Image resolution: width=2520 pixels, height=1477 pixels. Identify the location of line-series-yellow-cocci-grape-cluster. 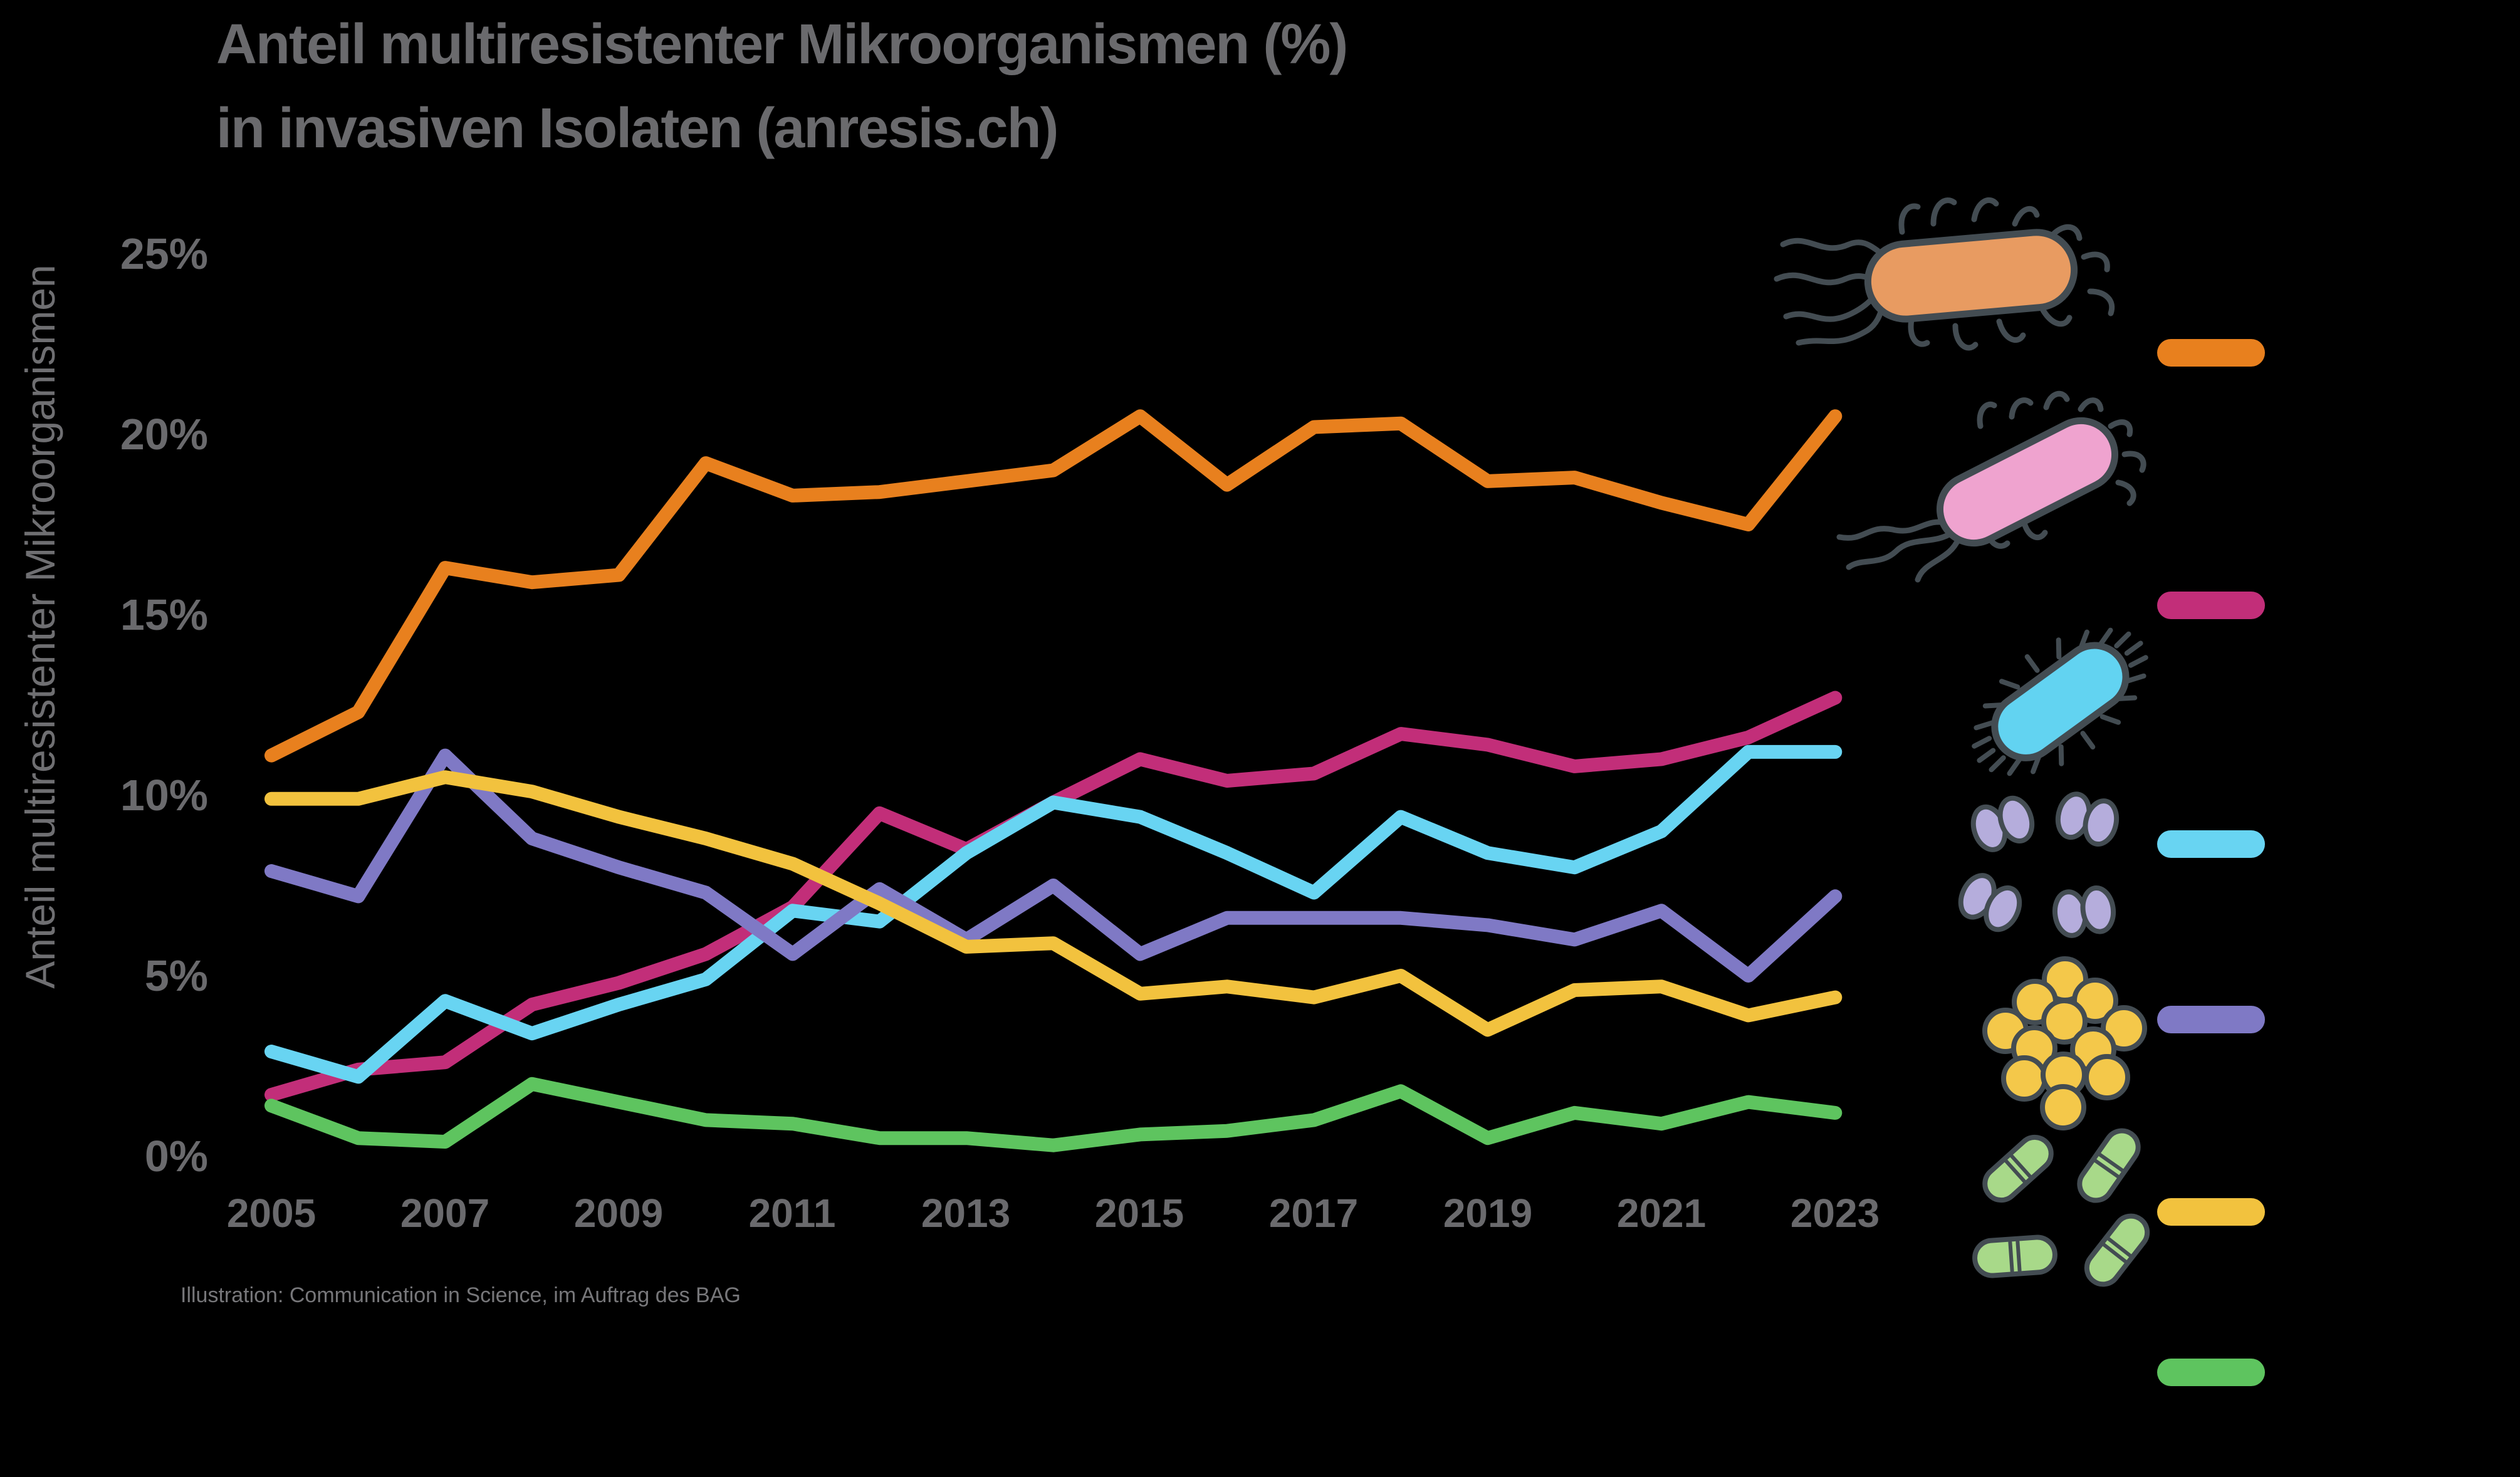
(1054, 903).